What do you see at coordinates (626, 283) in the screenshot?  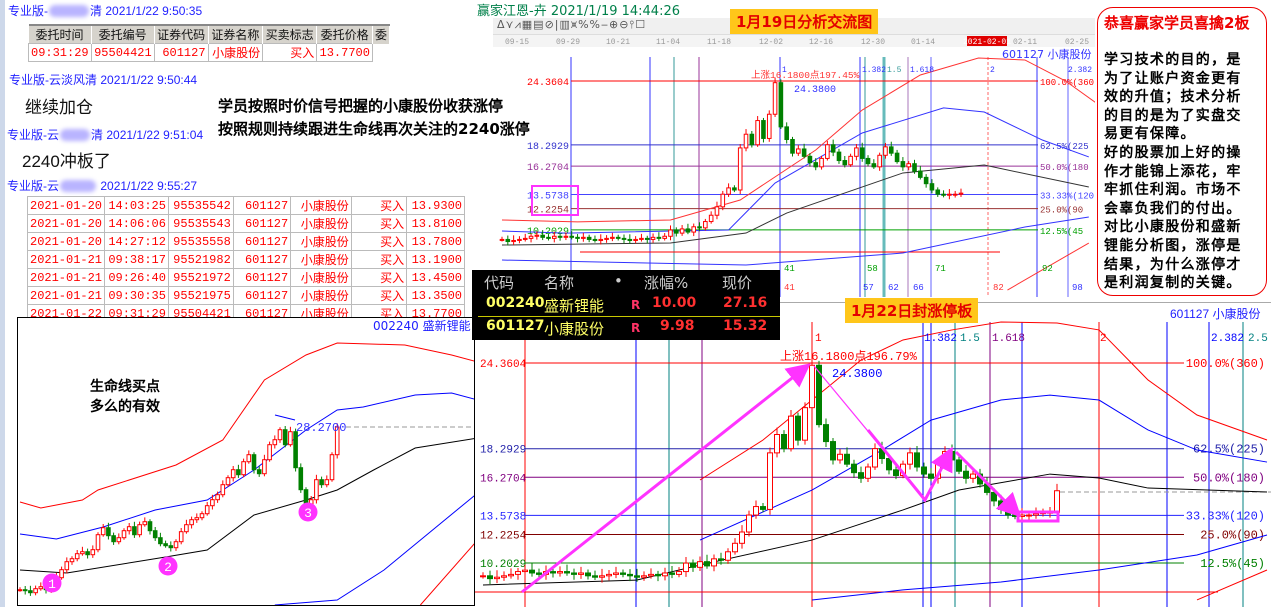 I see `quote-header-row: 代码 名称 • 涨幅% 现价` at bounding box center [626, 283].